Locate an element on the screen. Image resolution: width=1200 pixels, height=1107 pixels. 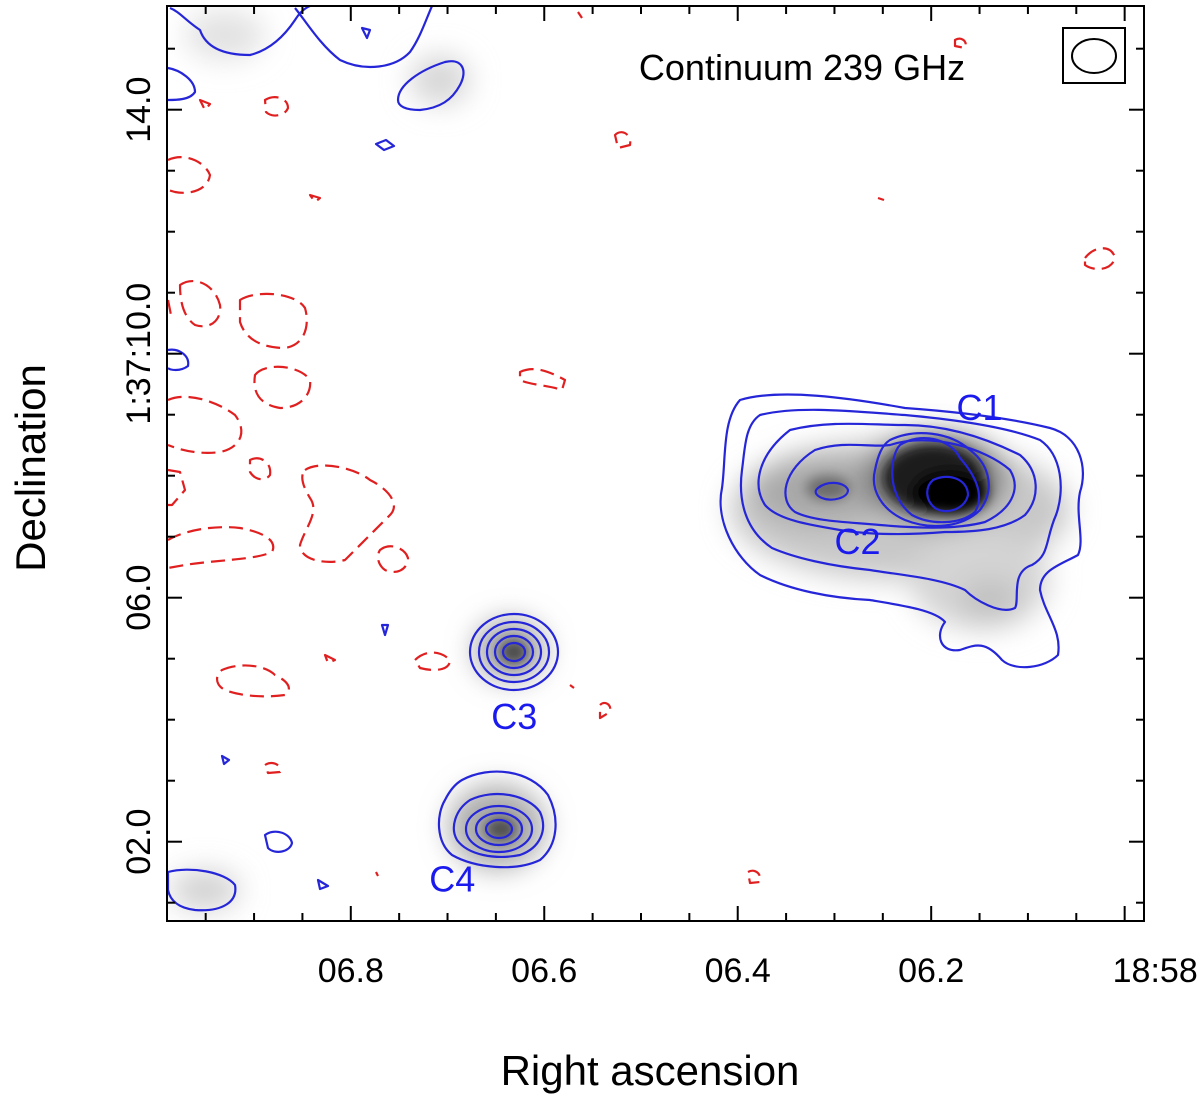
source-label-c1: C1 is located at coordinates (980, 407).